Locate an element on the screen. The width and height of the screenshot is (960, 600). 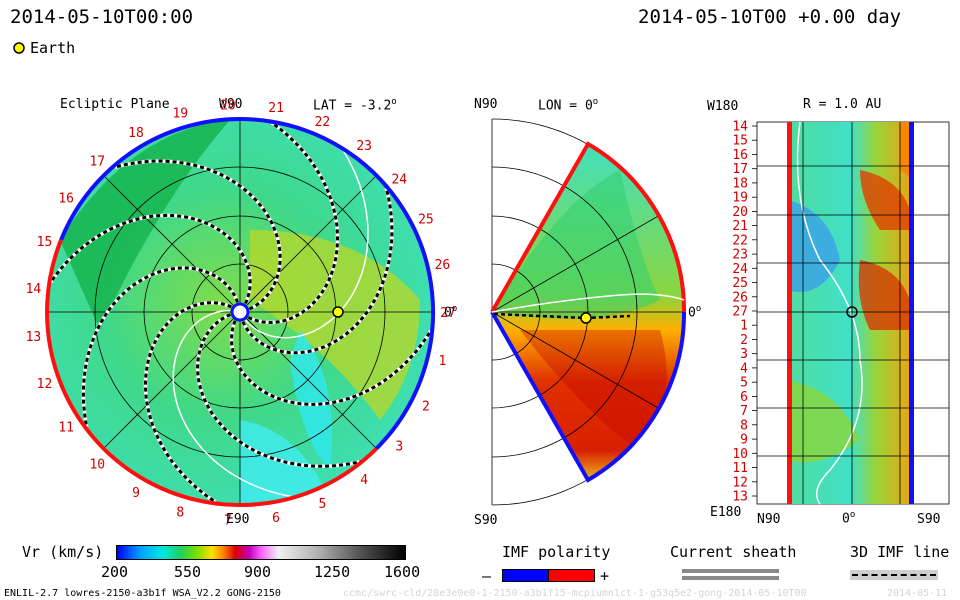
carrington-label-17: 17 is located at coordinates (97, 162).